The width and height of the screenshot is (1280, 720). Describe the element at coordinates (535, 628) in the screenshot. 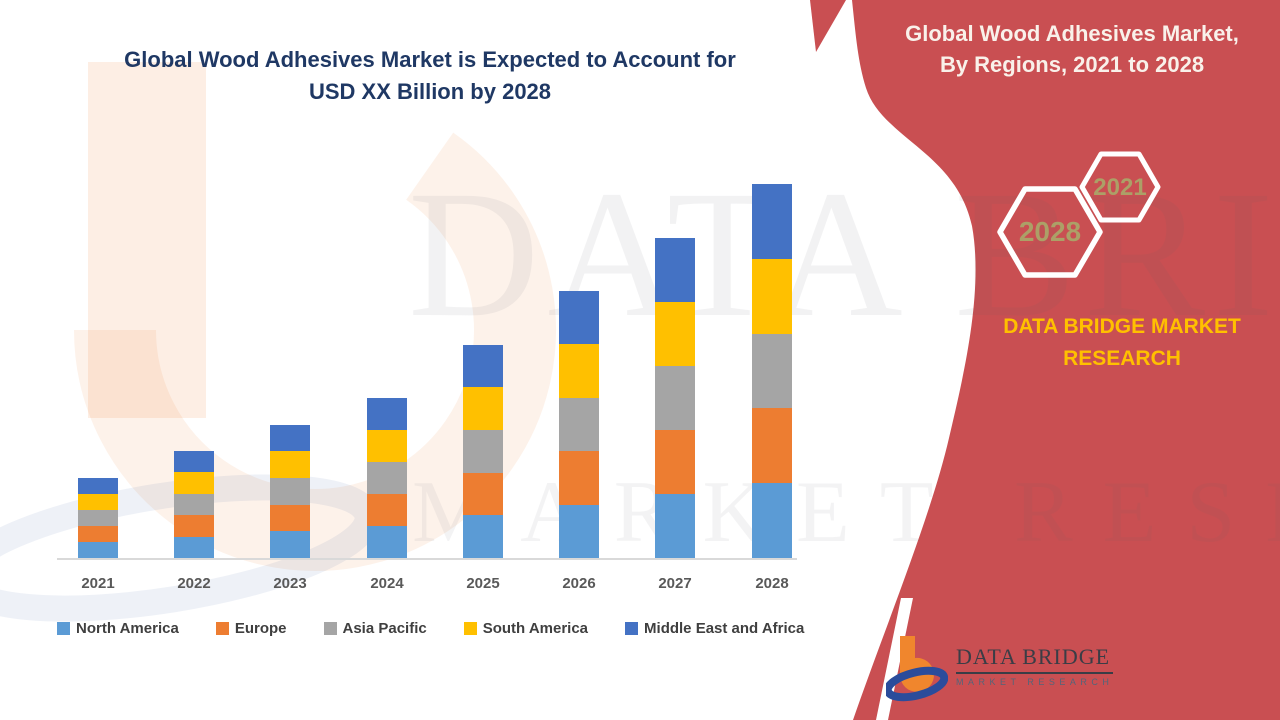

I see `legend-label-south-america: South America` at that location.